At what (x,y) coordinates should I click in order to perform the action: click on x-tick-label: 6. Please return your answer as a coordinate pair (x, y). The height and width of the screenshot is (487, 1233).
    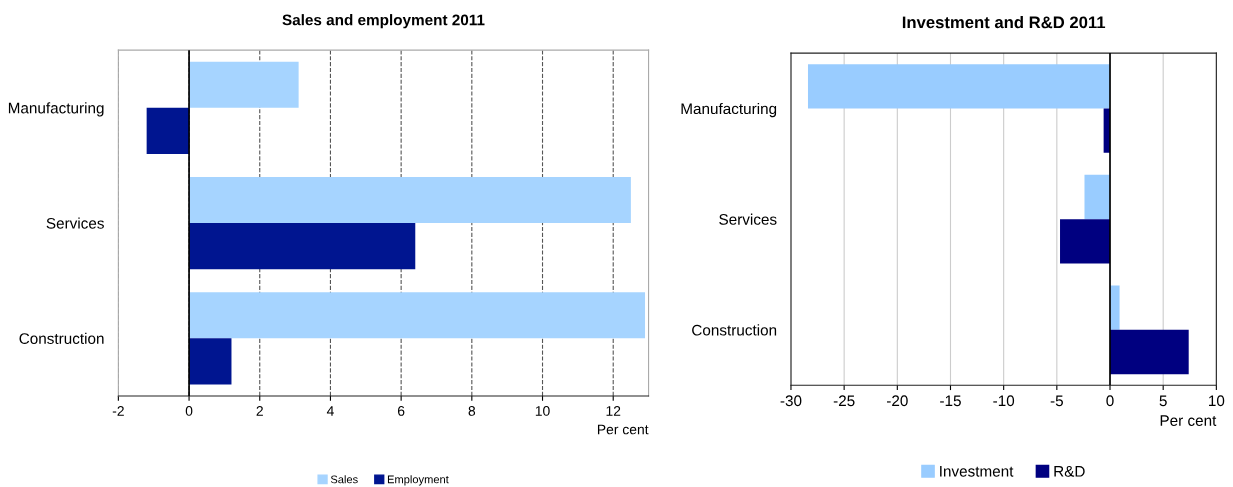
    Looking at the image, I should click on (401, 411).